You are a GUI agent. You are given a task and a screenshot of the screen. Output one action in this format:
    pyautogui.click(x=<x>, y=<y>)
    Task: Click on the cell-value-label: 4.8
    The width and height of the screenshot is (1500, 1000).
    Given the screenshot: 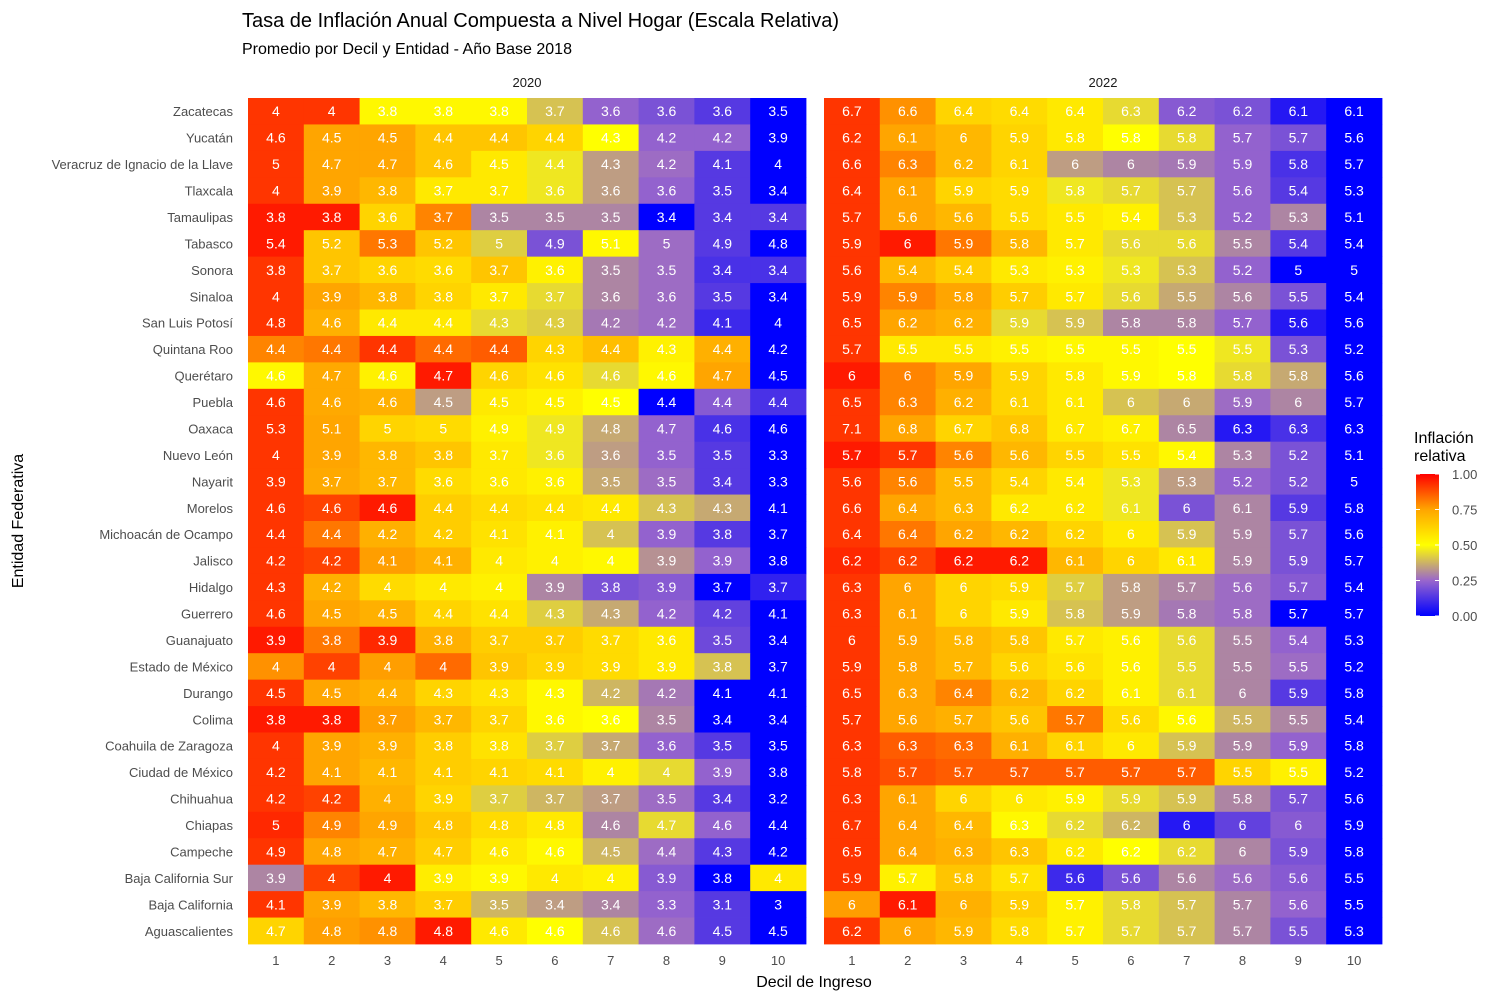 What is the action you would take?
    pyautogui.click(x=444, y=931)
    